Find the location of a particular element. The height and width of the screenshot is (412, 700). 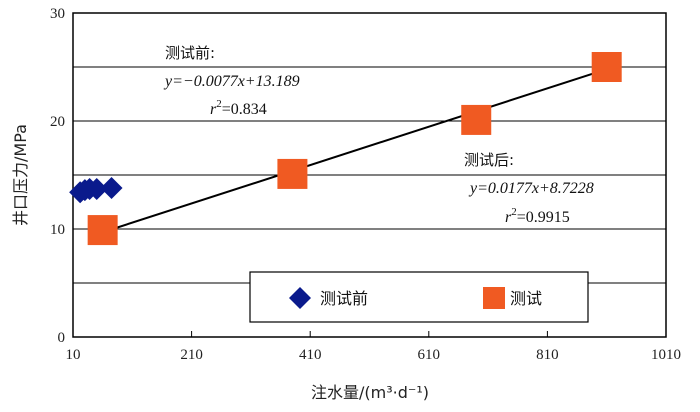

x-axis-ticks: 10 210 410 610 810 1010 is located at coordinates (373, 347).